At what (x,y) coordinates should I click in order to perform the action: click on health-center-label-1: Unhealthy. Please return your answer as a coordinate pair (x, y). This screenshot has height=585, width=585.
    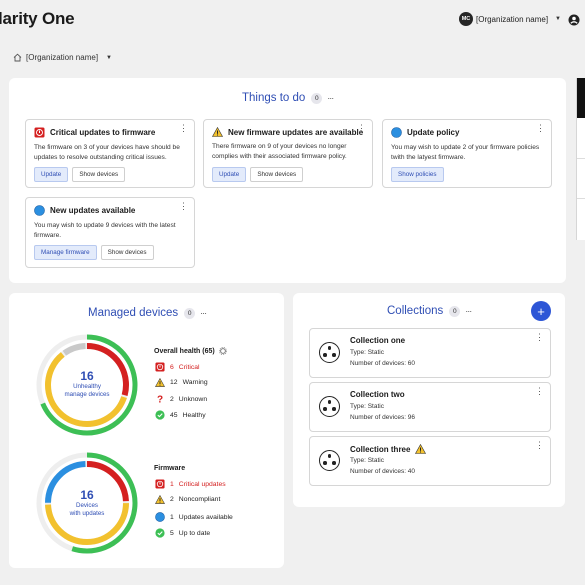
    Looking at the image, I should click on (87, 386).